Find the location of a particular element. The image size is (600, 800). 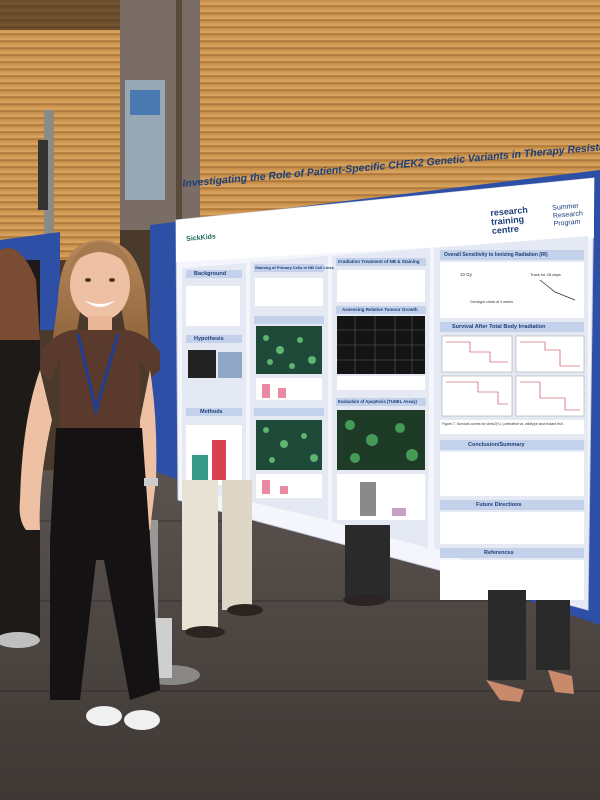

section-methods: Methods is located at coordinates (211, 412).